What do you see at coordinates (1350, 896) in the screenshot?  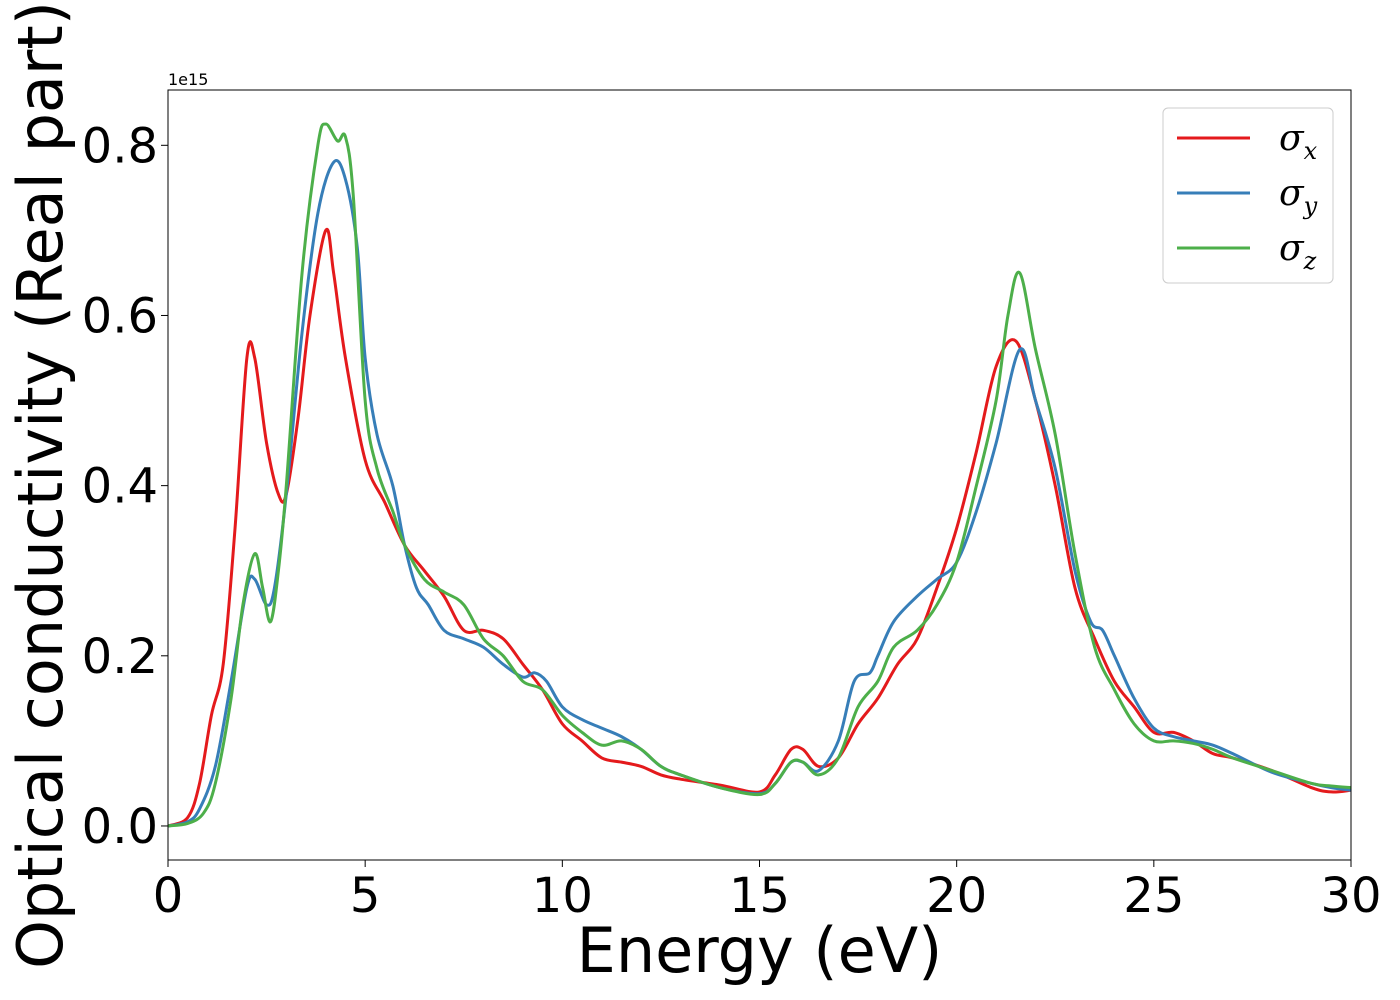 I see `x-tick-label: 30` at bounding box center [1350, 896].